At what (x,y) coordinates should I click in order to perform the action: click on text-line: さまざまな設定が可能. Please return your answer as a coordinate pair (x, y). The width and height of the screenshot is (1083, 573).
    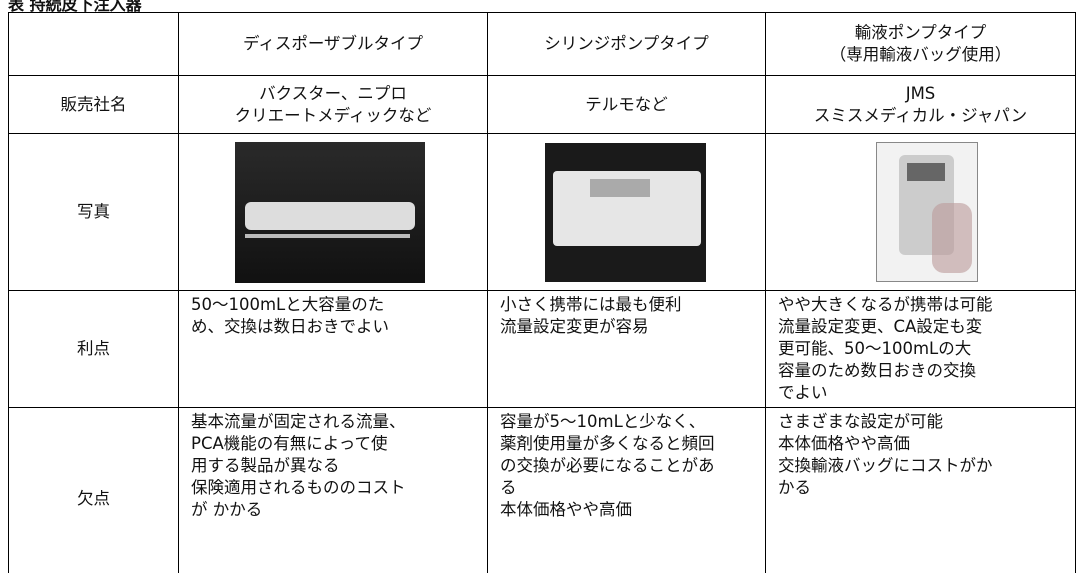
    Looking at the image, I should click on (860, 421).